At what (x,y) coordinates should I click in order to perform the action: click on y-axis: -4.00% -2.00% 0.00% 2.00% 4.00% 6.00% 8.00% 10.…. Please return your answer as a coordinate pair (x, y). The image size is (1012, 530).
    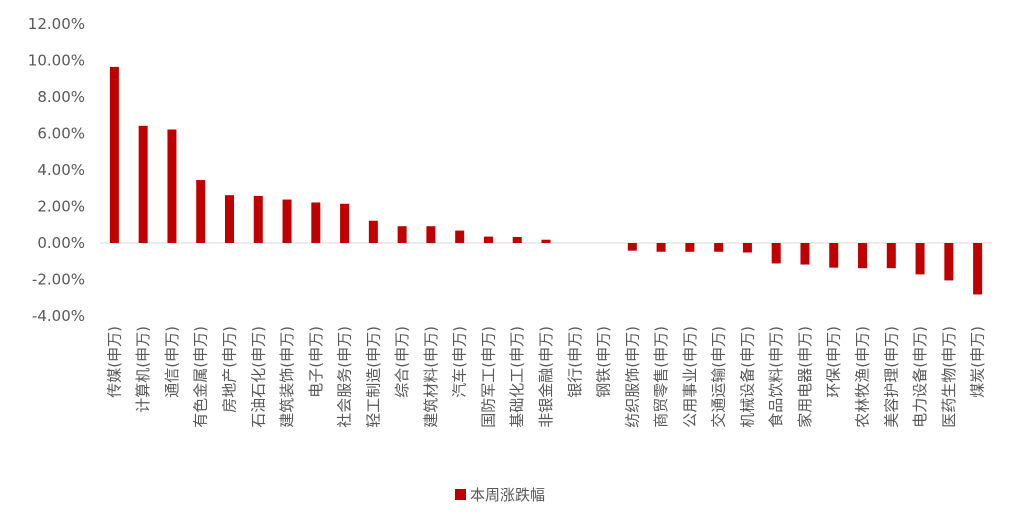
    Looking at the image, I should click on (56, 170).